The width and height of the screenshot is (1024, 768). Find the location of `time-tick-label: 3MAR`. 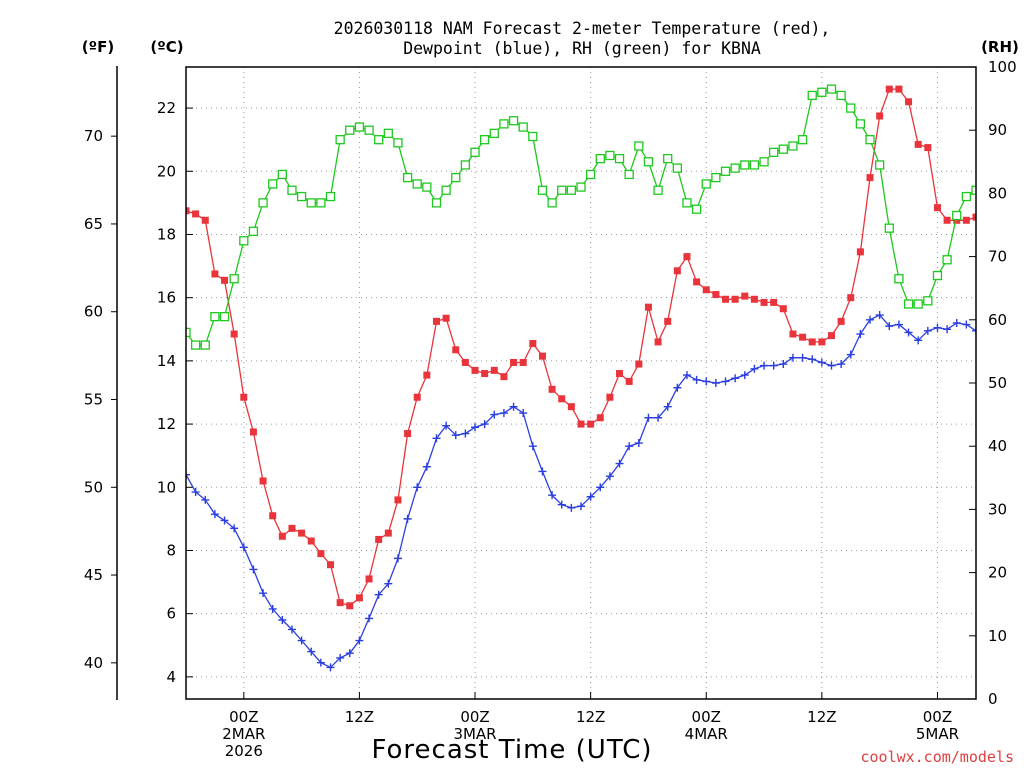

time-tick-label: 3MAR is located at coordinates (474, 734).